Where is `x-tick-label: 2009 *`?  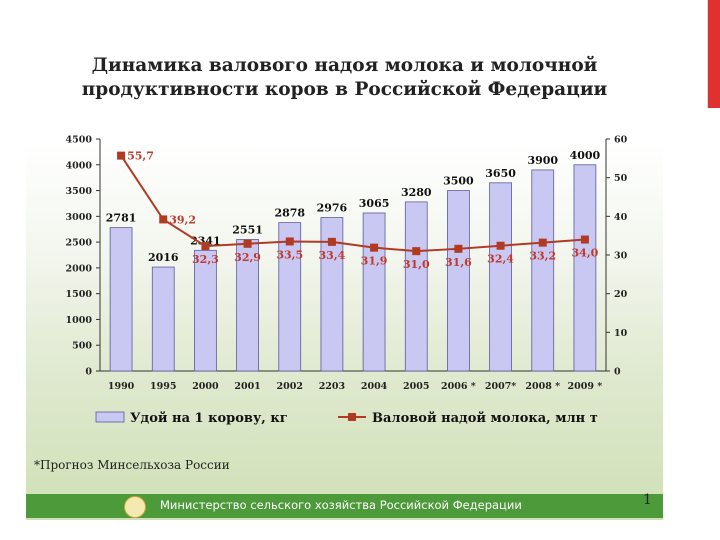
x-tick-label: 2009 * is located at coordinates (585, 386).